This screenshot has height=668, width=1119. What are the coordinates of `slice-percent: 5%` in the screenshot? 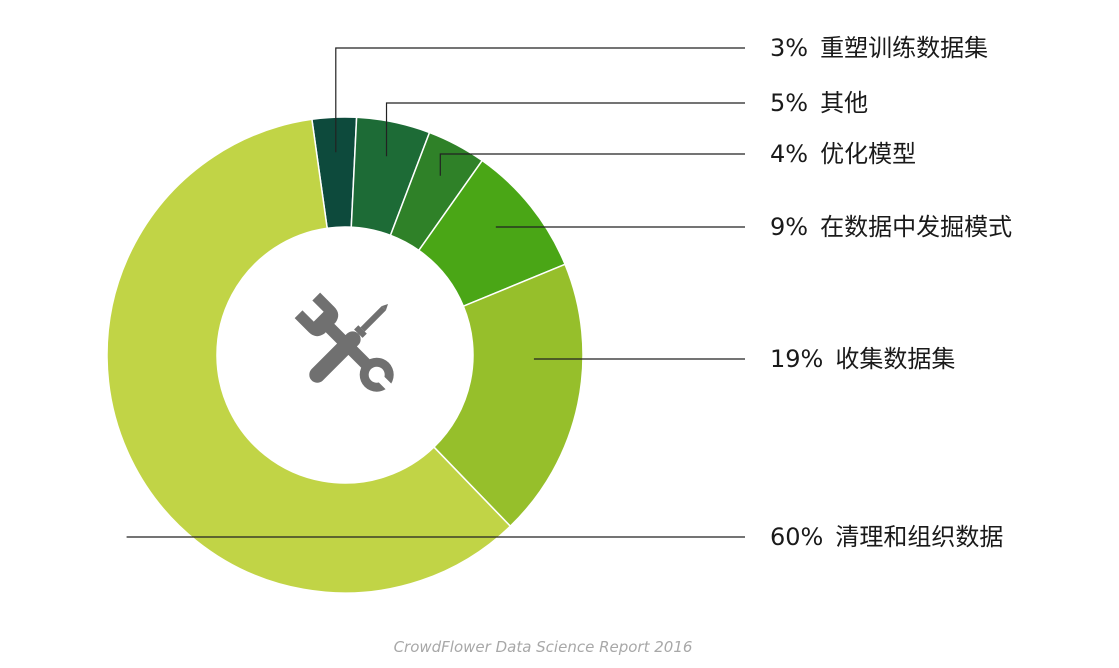 It's located at (789, 103).